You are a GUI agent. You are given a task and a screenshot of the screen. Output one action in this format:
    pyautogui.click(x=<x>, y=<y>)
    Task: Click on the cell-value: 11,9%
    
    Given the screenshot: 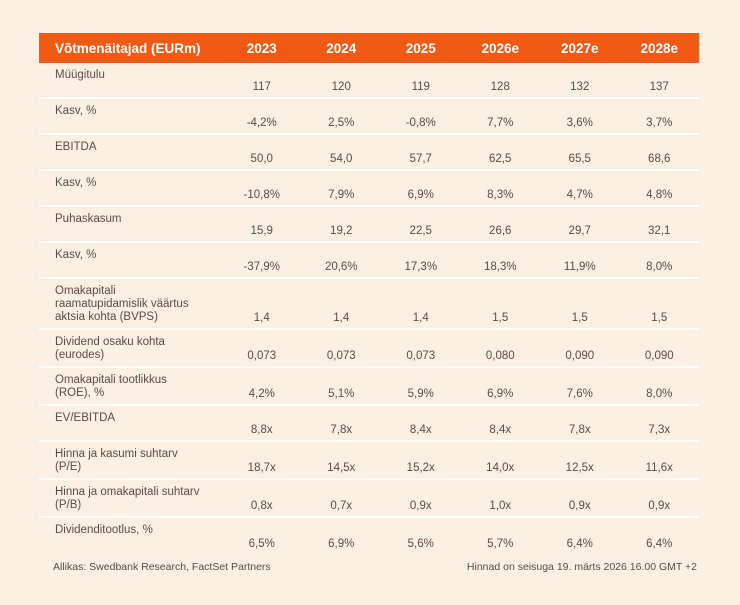 What is the action you would take?
    pyautogui.click(x=579, y=267)
    